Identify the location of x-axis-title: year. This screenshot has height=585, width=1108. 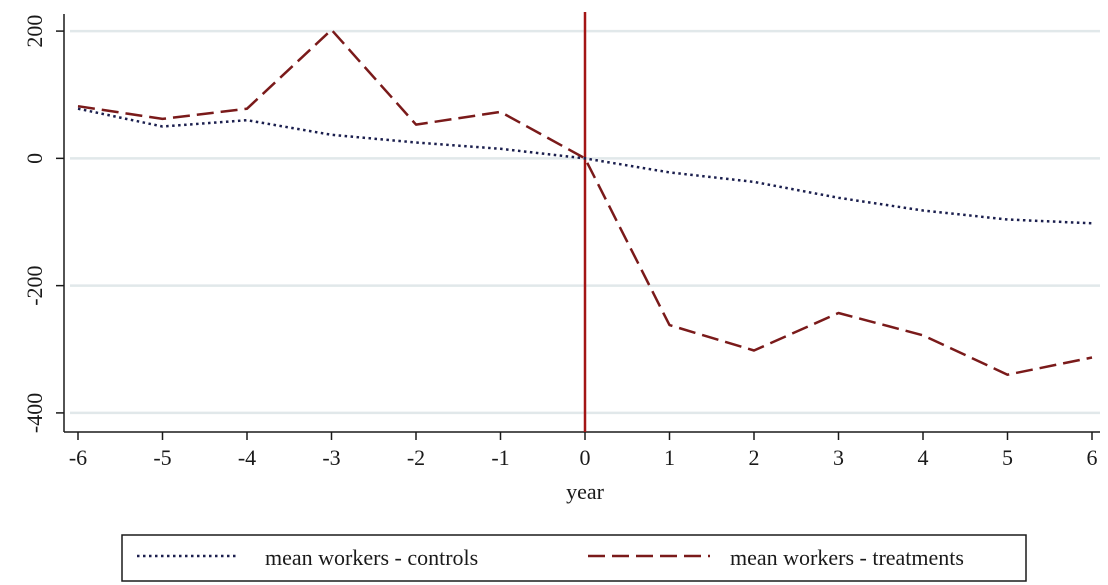
(585, 491).